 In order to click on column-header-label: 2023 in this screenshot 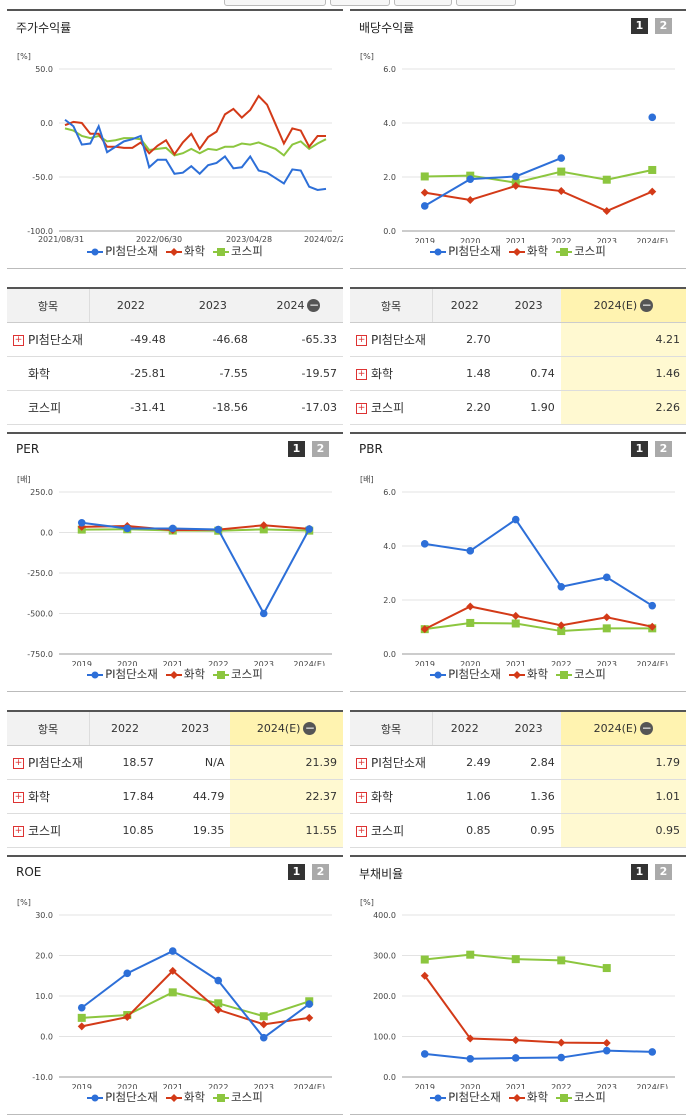, I will do `click(195, 728)`.